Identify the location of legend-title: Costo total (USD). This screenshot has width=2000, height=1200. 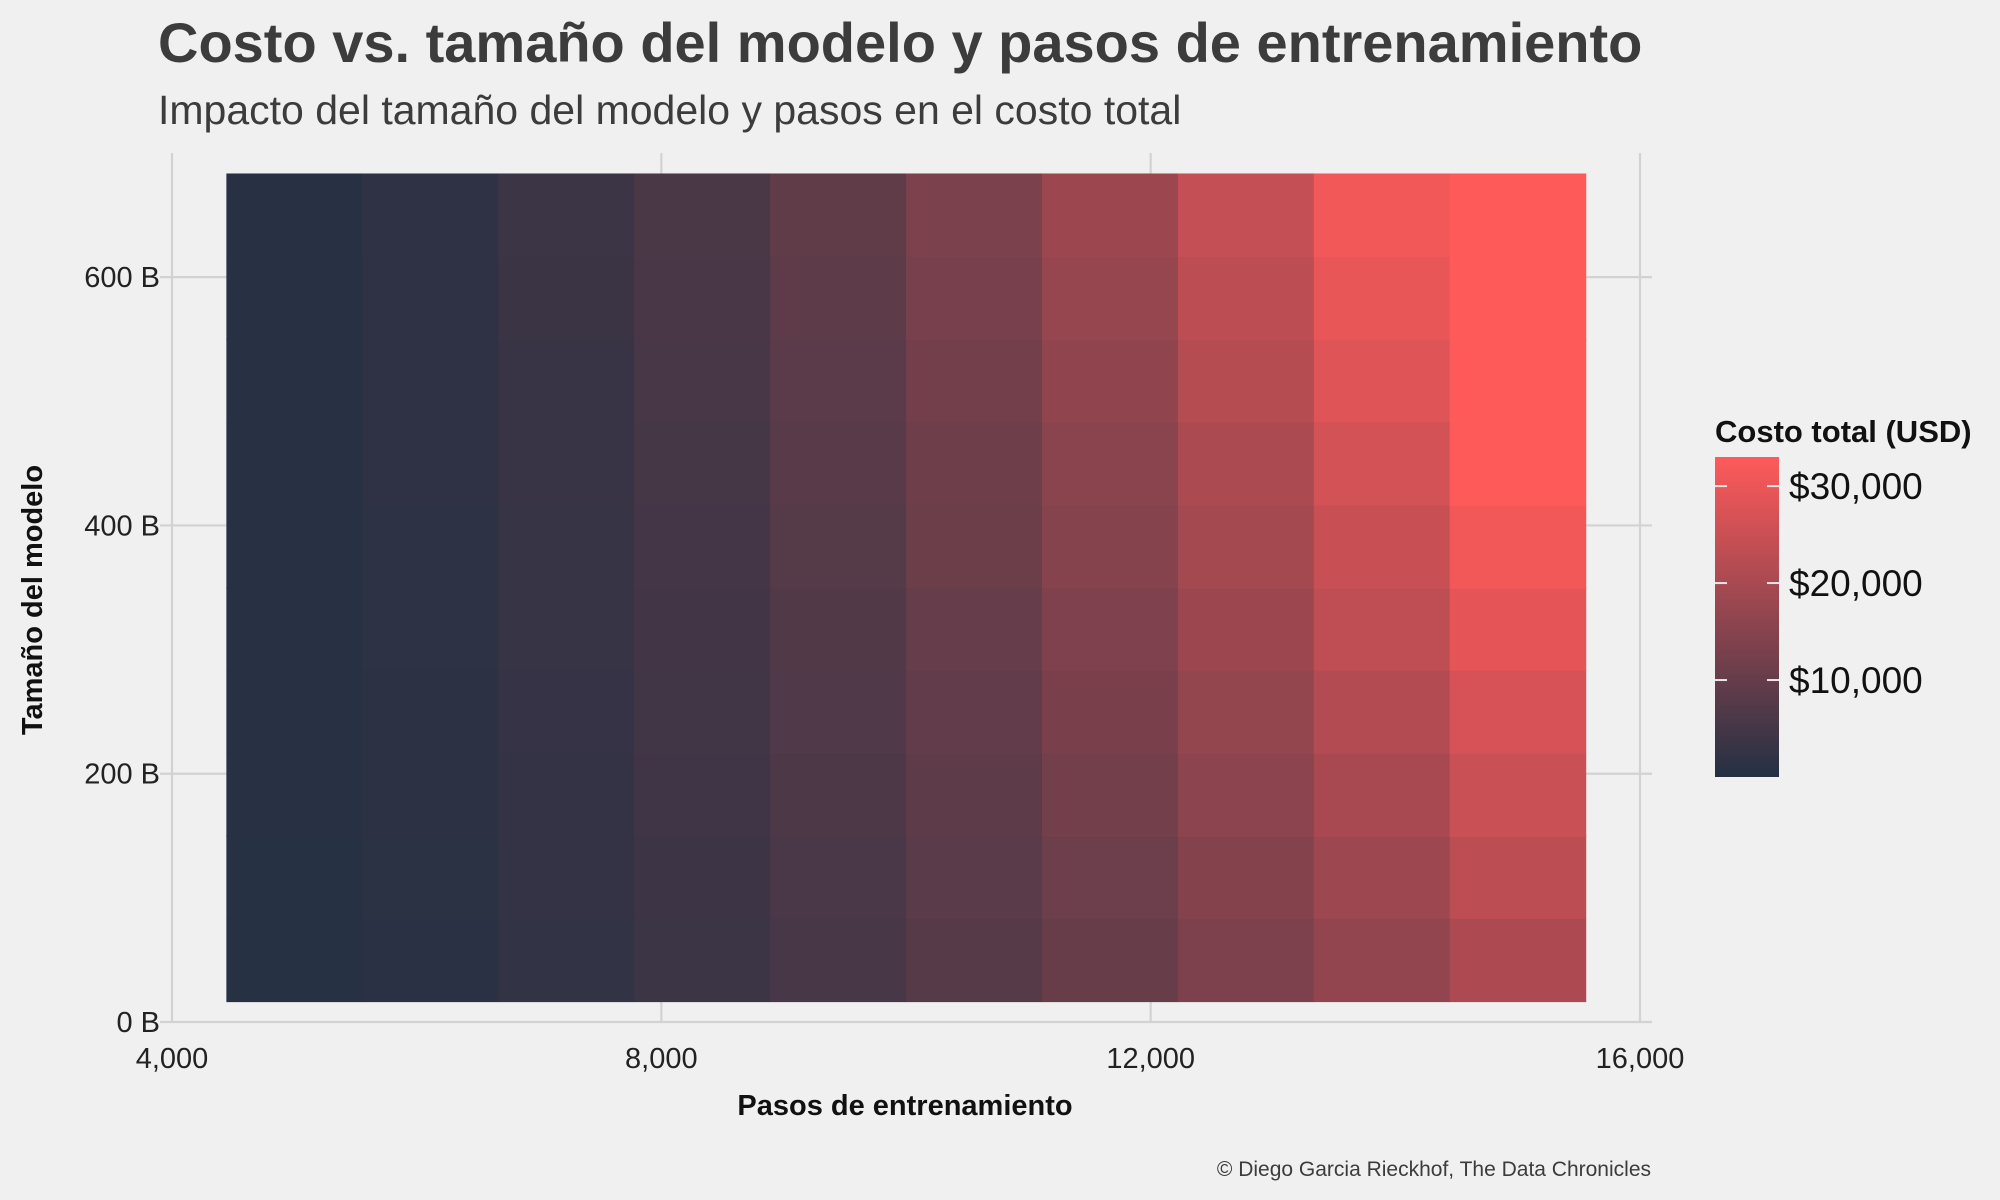
(1843, 431).